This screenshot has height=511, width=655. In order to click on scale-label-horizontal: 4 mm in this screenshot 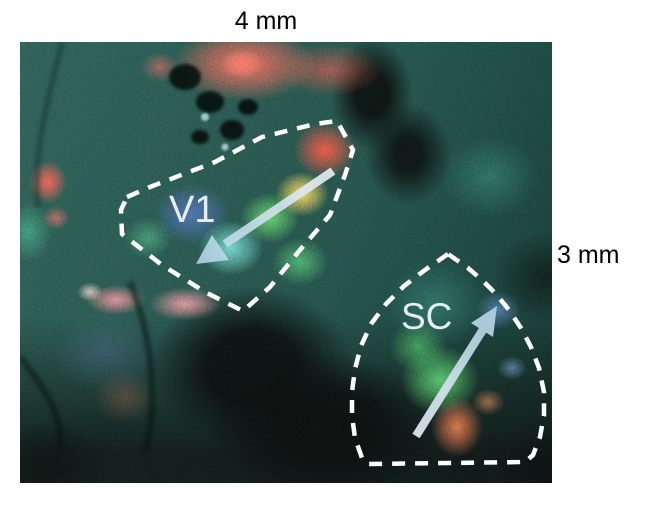, I will do `click(266, 21)`.